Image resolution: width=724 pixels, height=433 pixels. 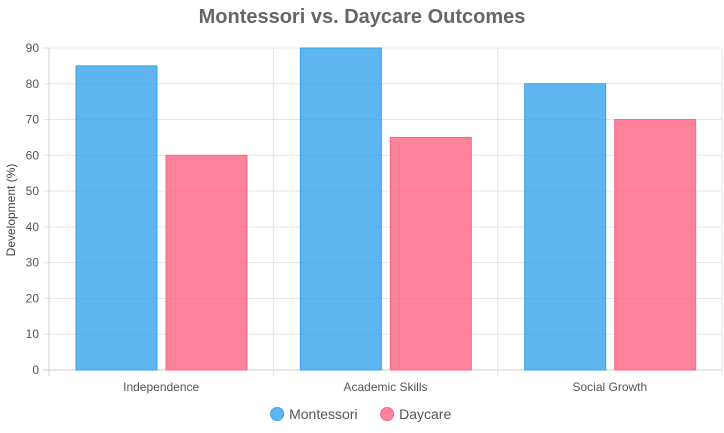 I want to click on y-axis-ticks: 0 10 20 30 40 50 60 70 80 90, so click(x=33, y=209).